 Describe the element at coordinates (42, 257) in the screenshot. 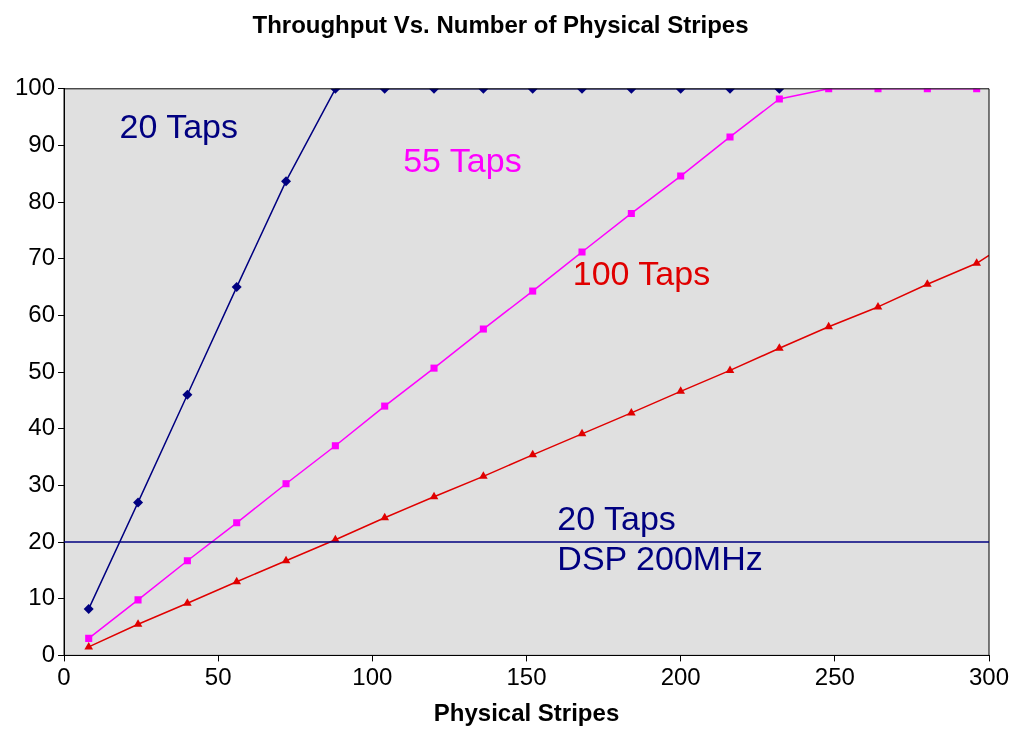

I see `y-tick-label: 70` at that location.